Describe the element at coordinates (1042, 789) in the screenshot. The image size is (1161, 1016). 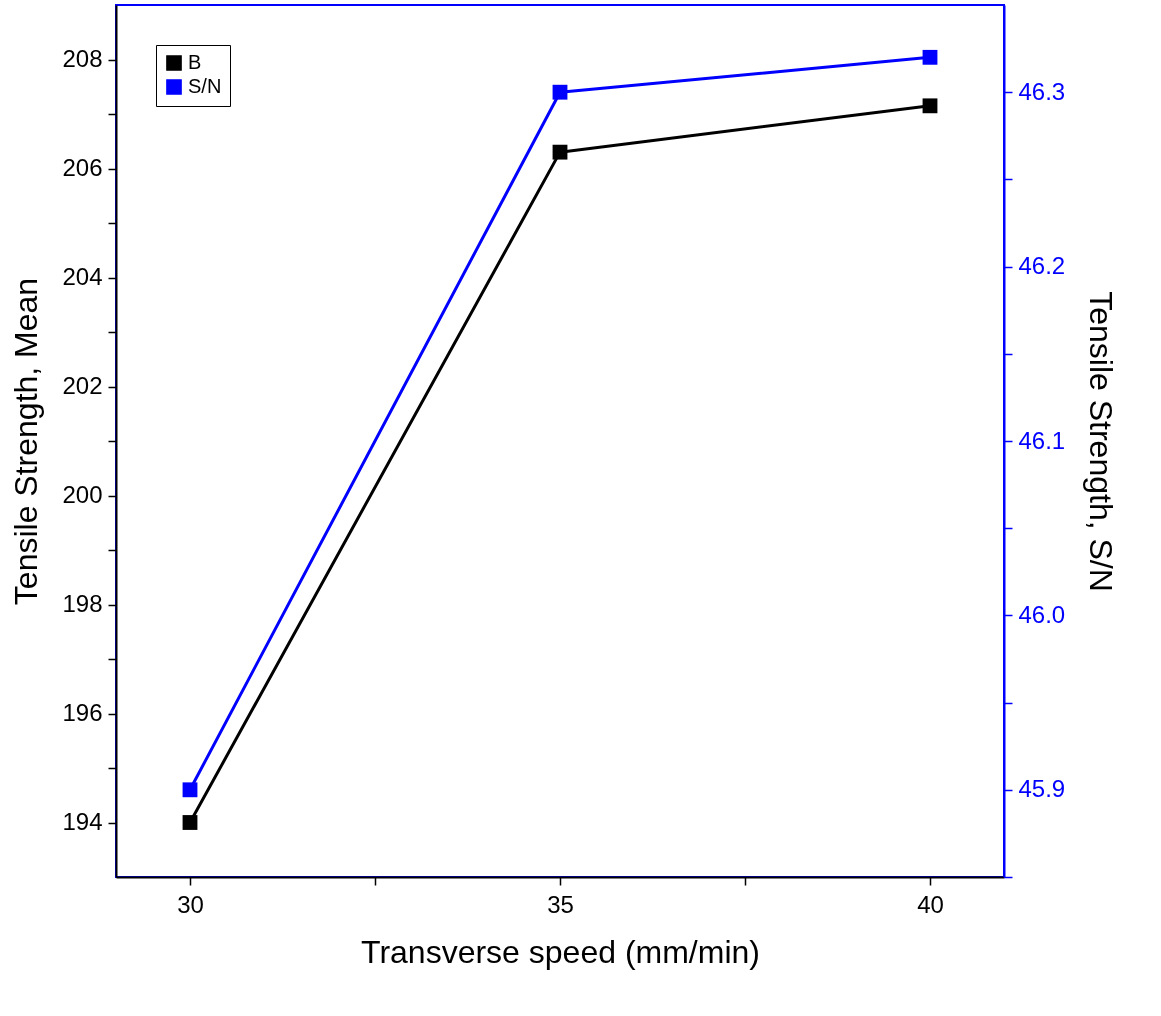
I see `y2-tick-label: 45.9` at that location.